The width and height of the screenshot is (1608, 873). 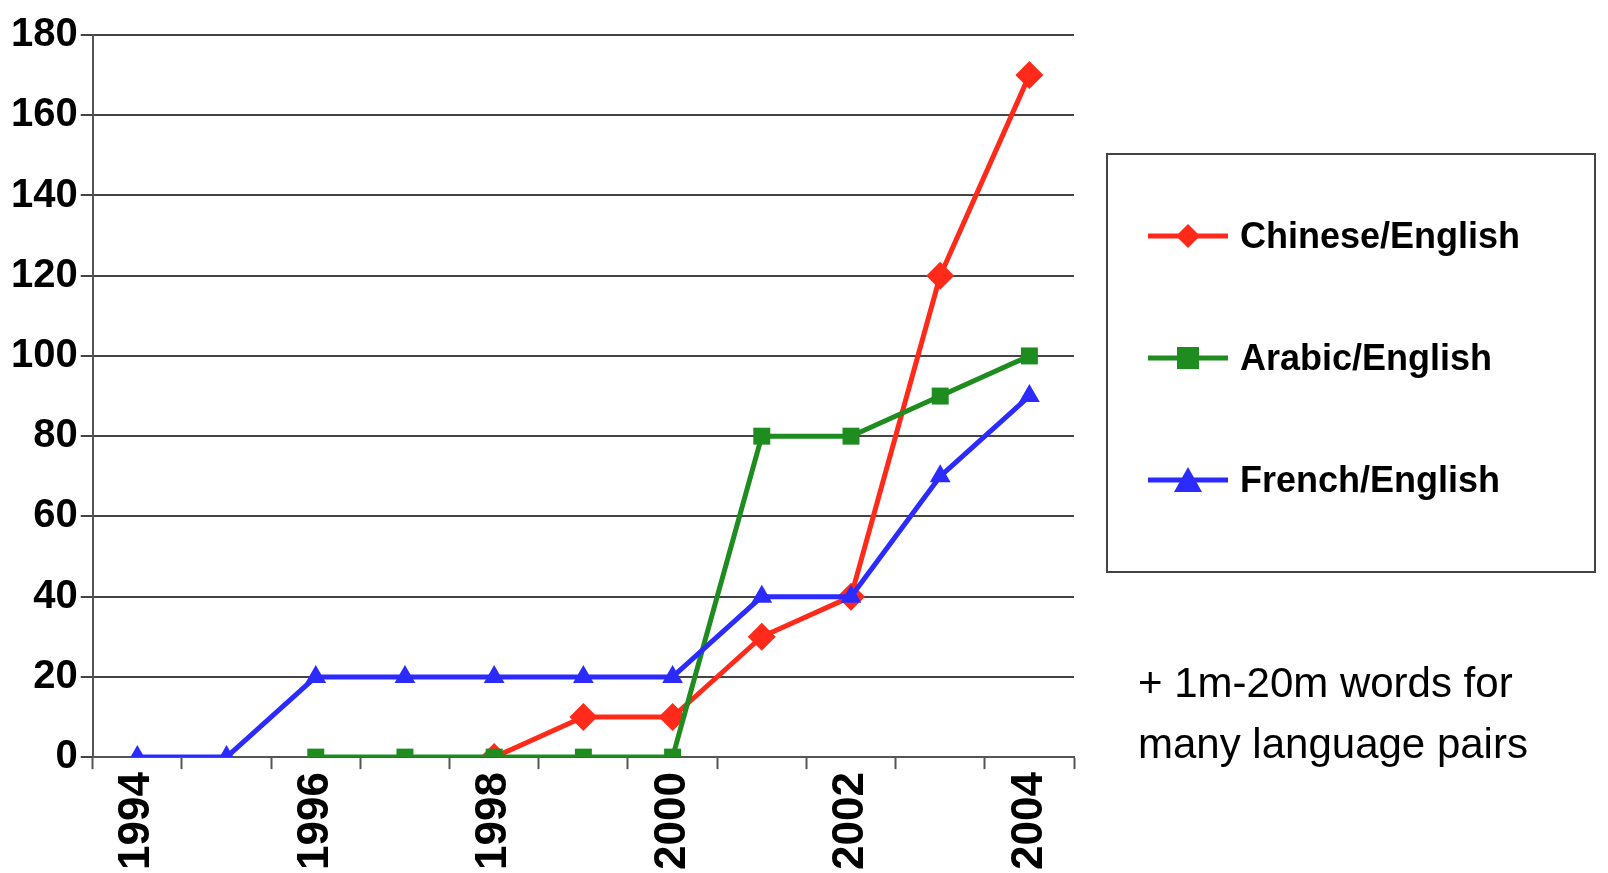 What do you see at coordinates (1366, 358) in the screenshot?
I see `legend-label: Arabic/English` at bounding box center [1366, 358].